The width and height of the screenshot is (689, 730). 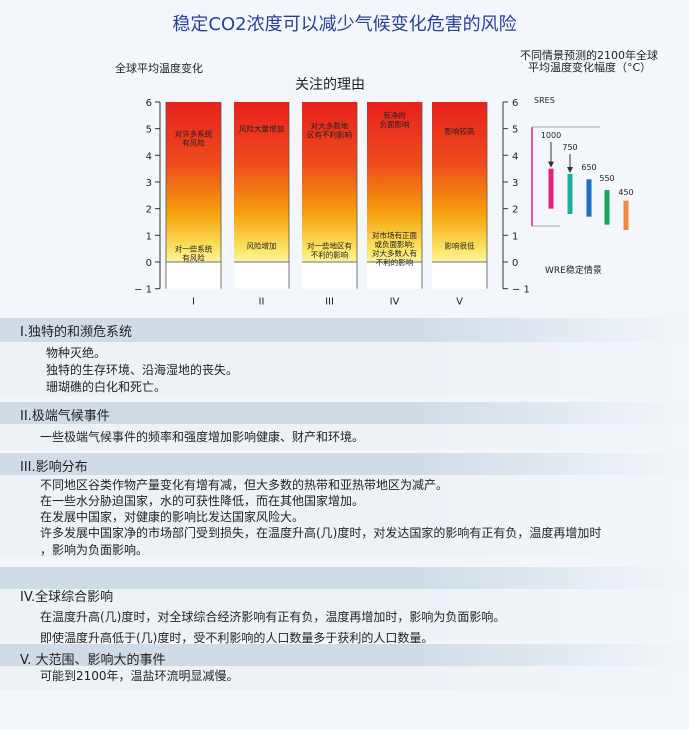 What do you see at coordinates (515, 236) in the screenshot?
I see `right-tick-label: 1` at bounding box center [515, 236].